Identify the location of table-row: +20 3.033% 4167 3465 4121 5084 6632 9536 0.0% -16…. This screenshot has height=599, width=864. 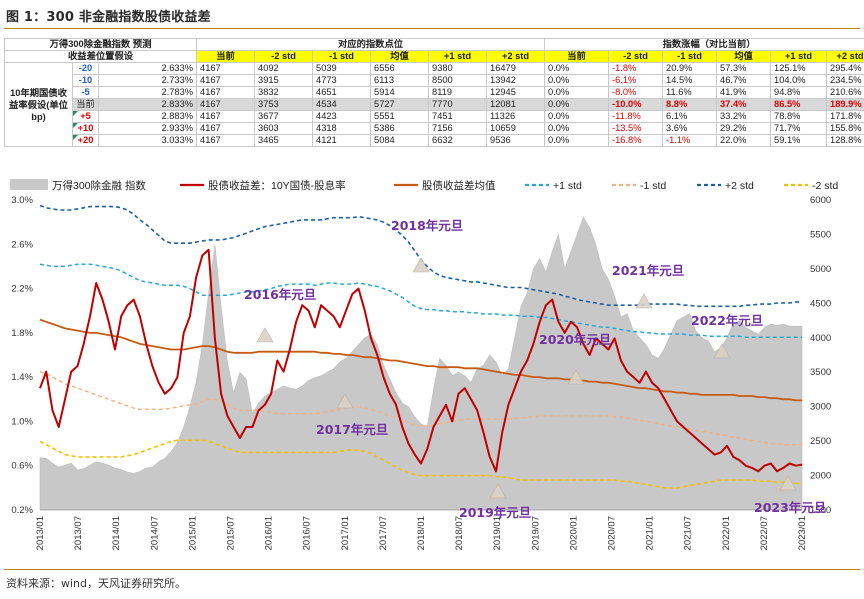
(434, 140).